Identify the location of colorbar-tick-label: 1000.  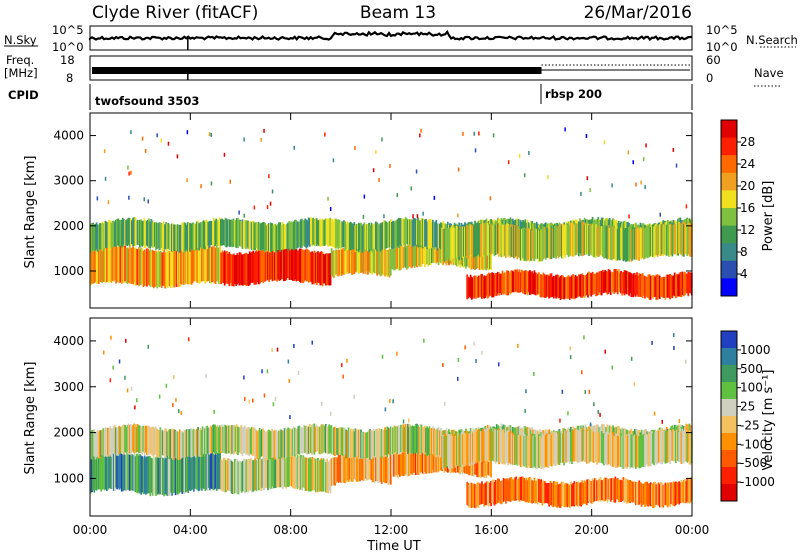
(755, 350).